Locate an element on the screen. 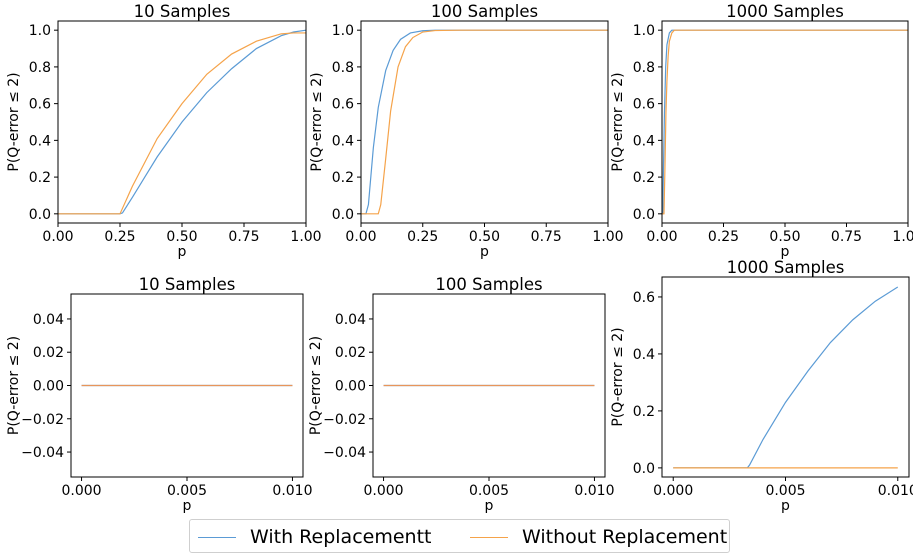 This screenshot has width=913, height=555. legend-line-with-replacement is located at coordinates (217, 537).